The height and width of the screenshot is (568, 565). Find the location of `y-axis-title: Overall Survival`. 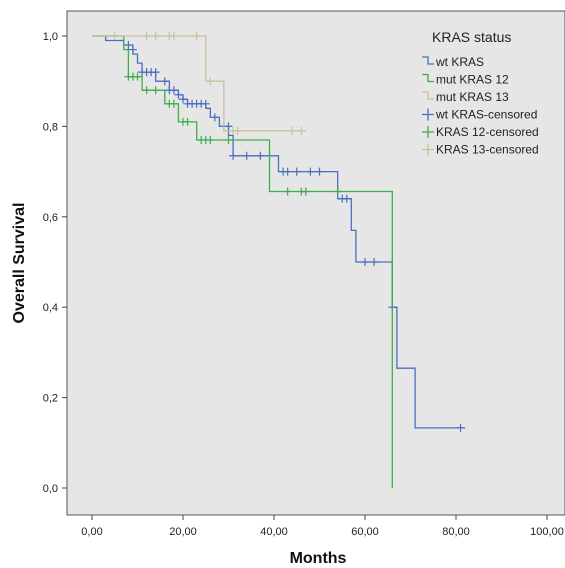

y-axis-title: Overall Survival is located at coordinates (19, 263).